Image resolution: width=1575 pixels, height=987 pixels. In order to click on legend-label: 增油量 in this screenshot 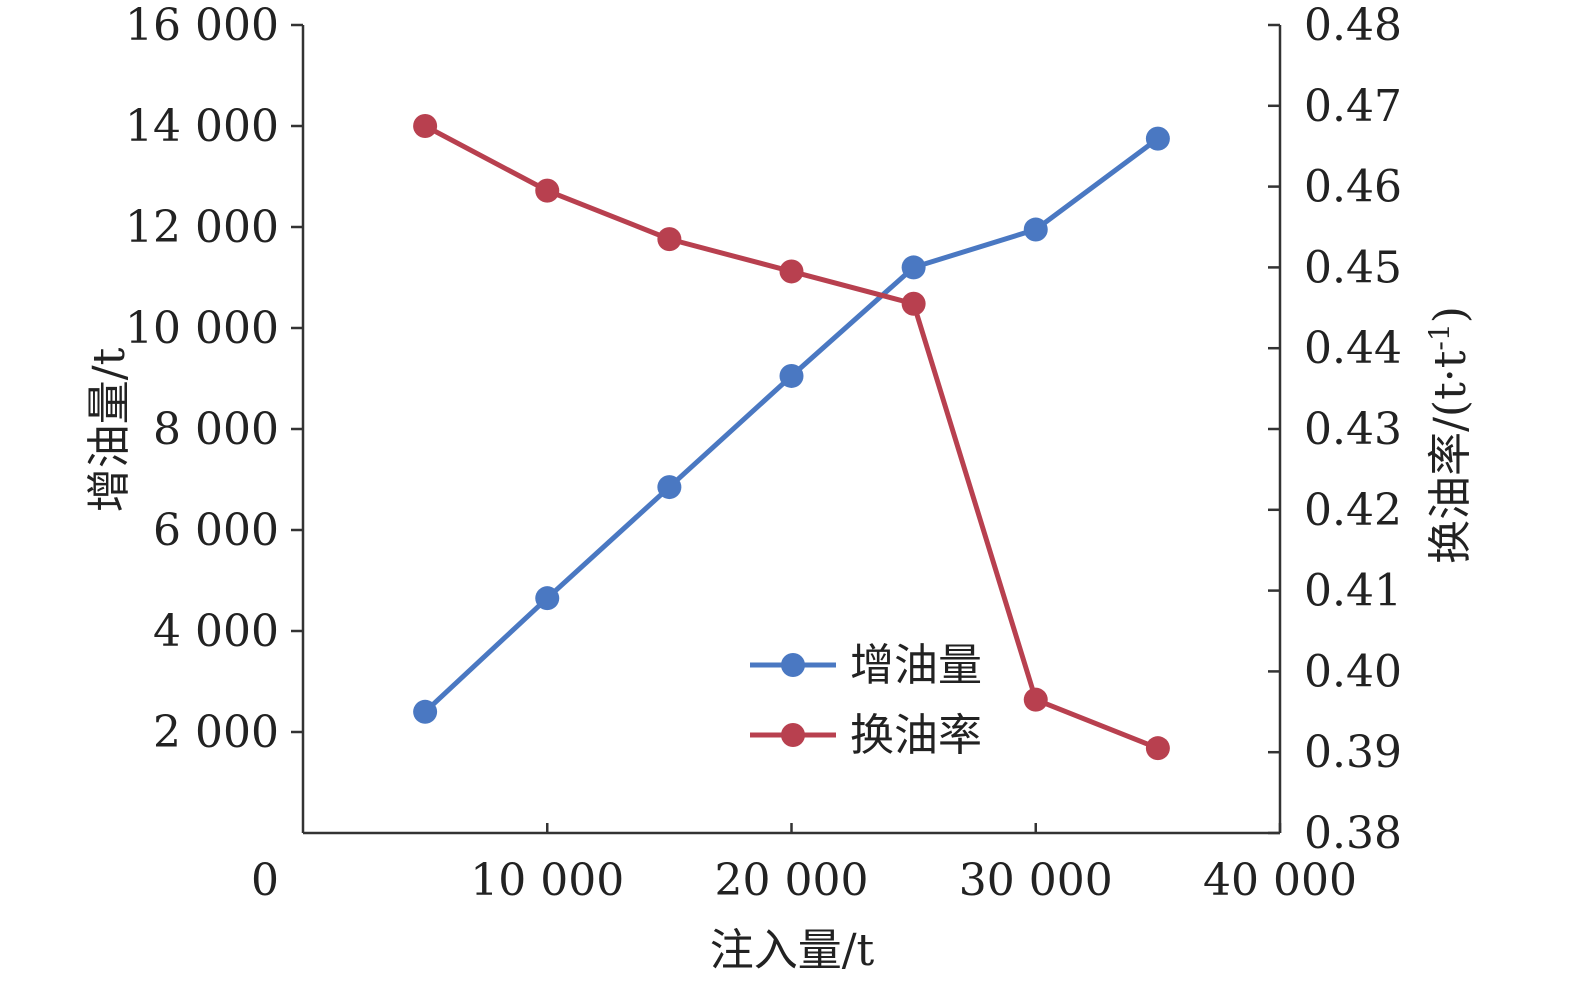, I will do `click(916, 665)`.